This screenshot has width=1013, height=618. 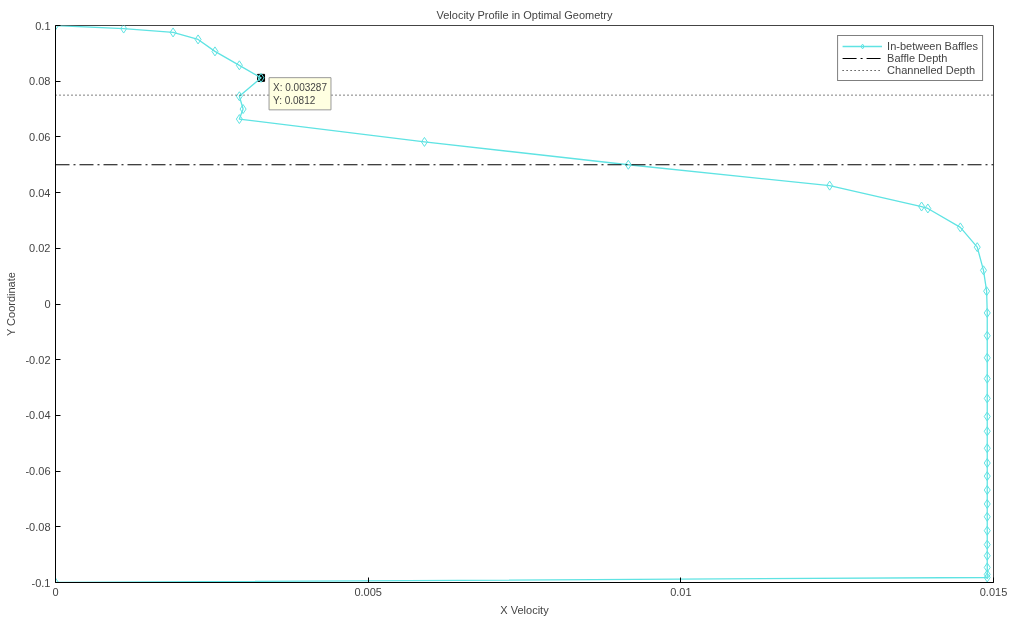 What do you see at coordinates (11, 304) in the screenshot?
I see `y-axis-title: Y Coordinate` at bounding box center [11, 304].